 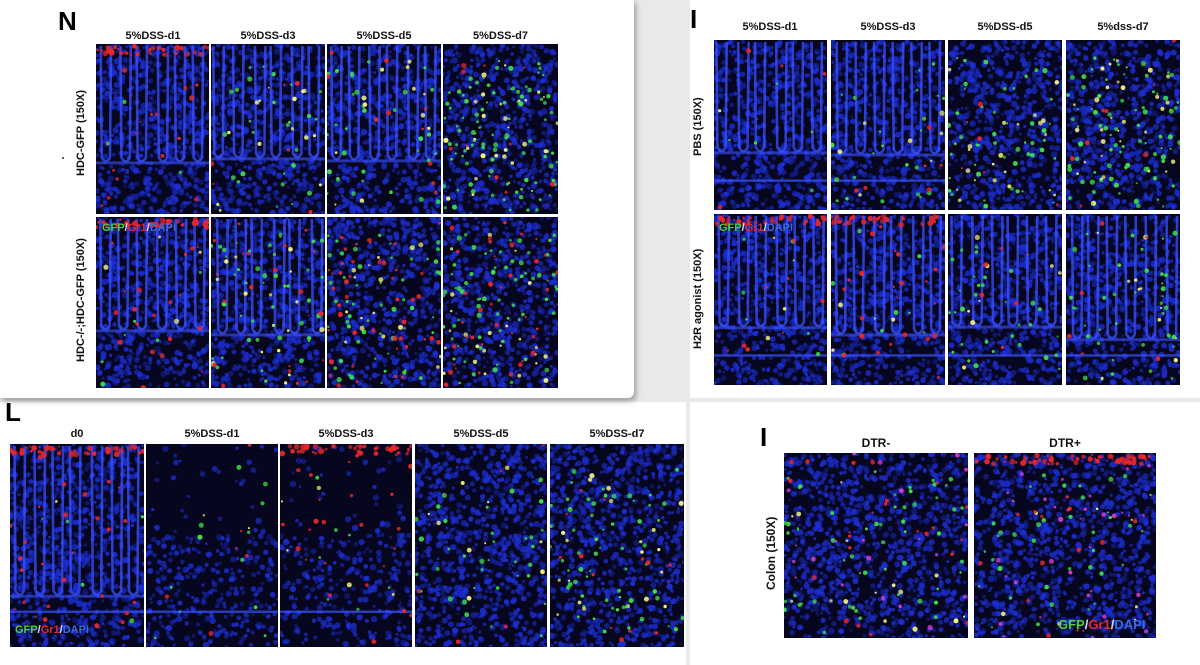 I want to click on row-label: PBS (150X), so click(x=698, y=126).